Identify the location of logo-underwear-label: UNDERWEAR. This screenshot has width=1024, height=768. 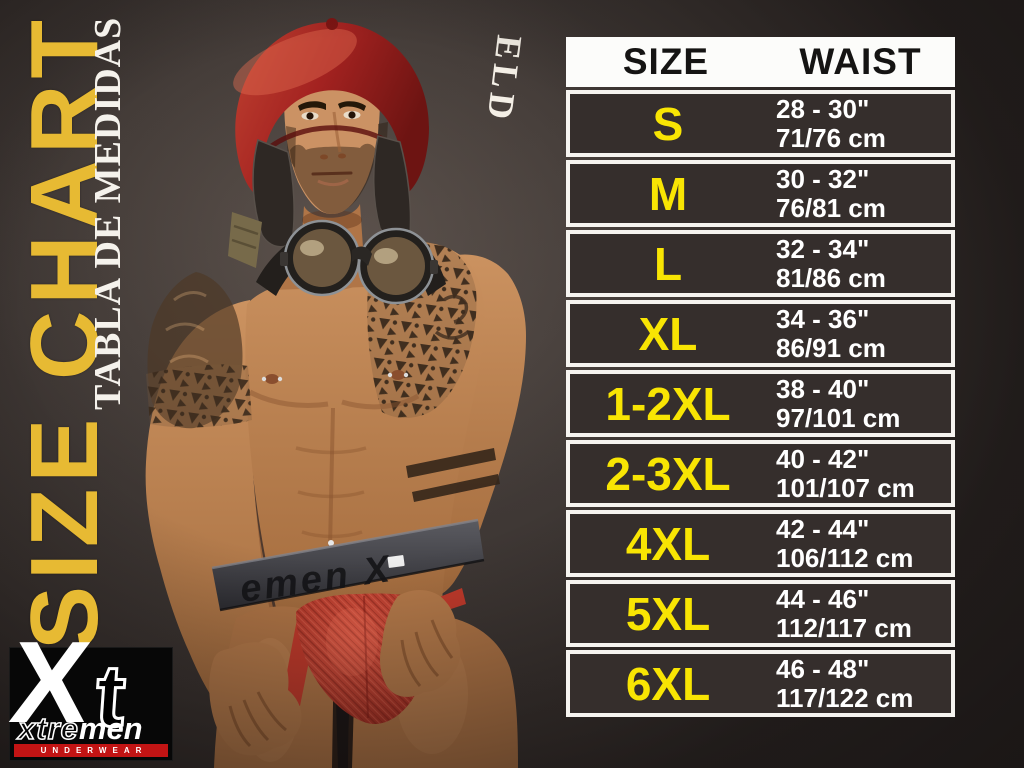
(94, 750).